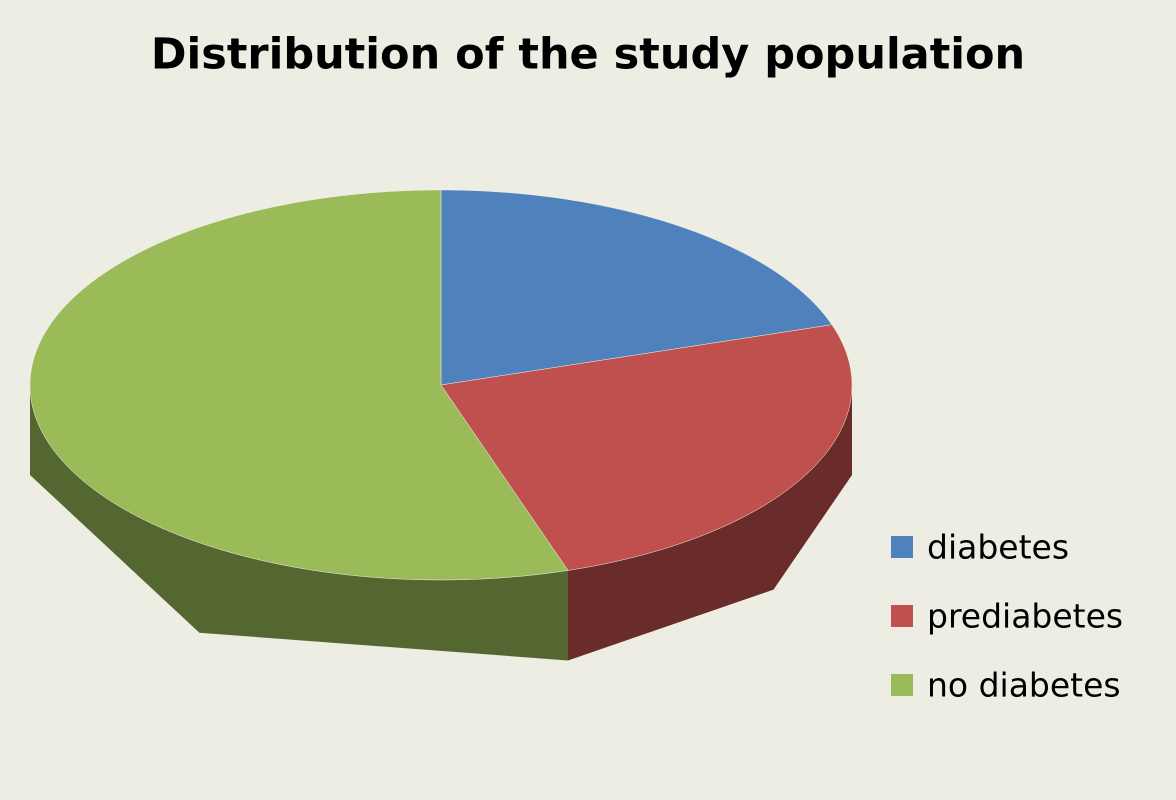 The height and width of the screenshot is (800, 1176). What do you see at coordinates (710, 523) in the screenshot?
I see `pie-slice-side` at bounding box center [710, 523].